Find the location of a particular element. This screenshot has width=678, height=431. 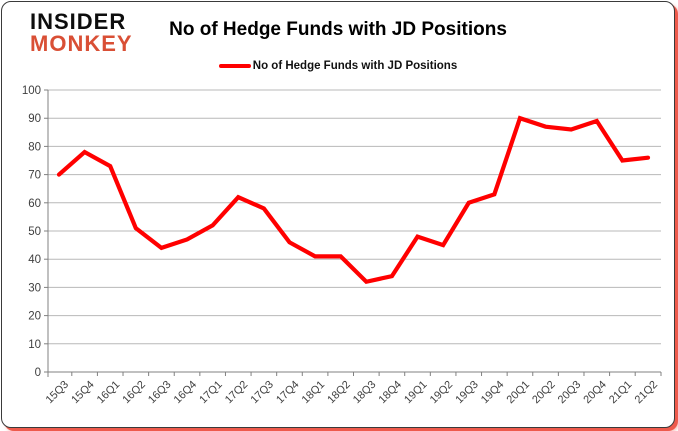

x-axis-label: 17Q1 is located at coordinates (211, 393).